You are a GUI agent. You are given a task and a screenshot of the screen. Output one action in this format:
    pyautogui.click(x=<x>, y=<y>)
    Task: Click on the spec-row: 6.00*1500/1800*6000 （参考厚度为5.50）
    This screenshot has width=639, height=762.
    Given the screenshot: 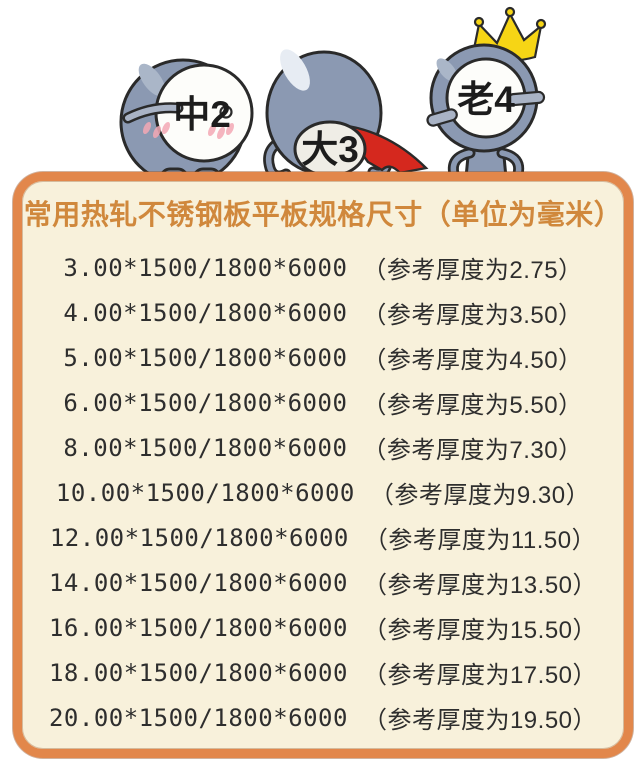 What is the action you would take?
    pyautogui.click(x=323, y=402)
    